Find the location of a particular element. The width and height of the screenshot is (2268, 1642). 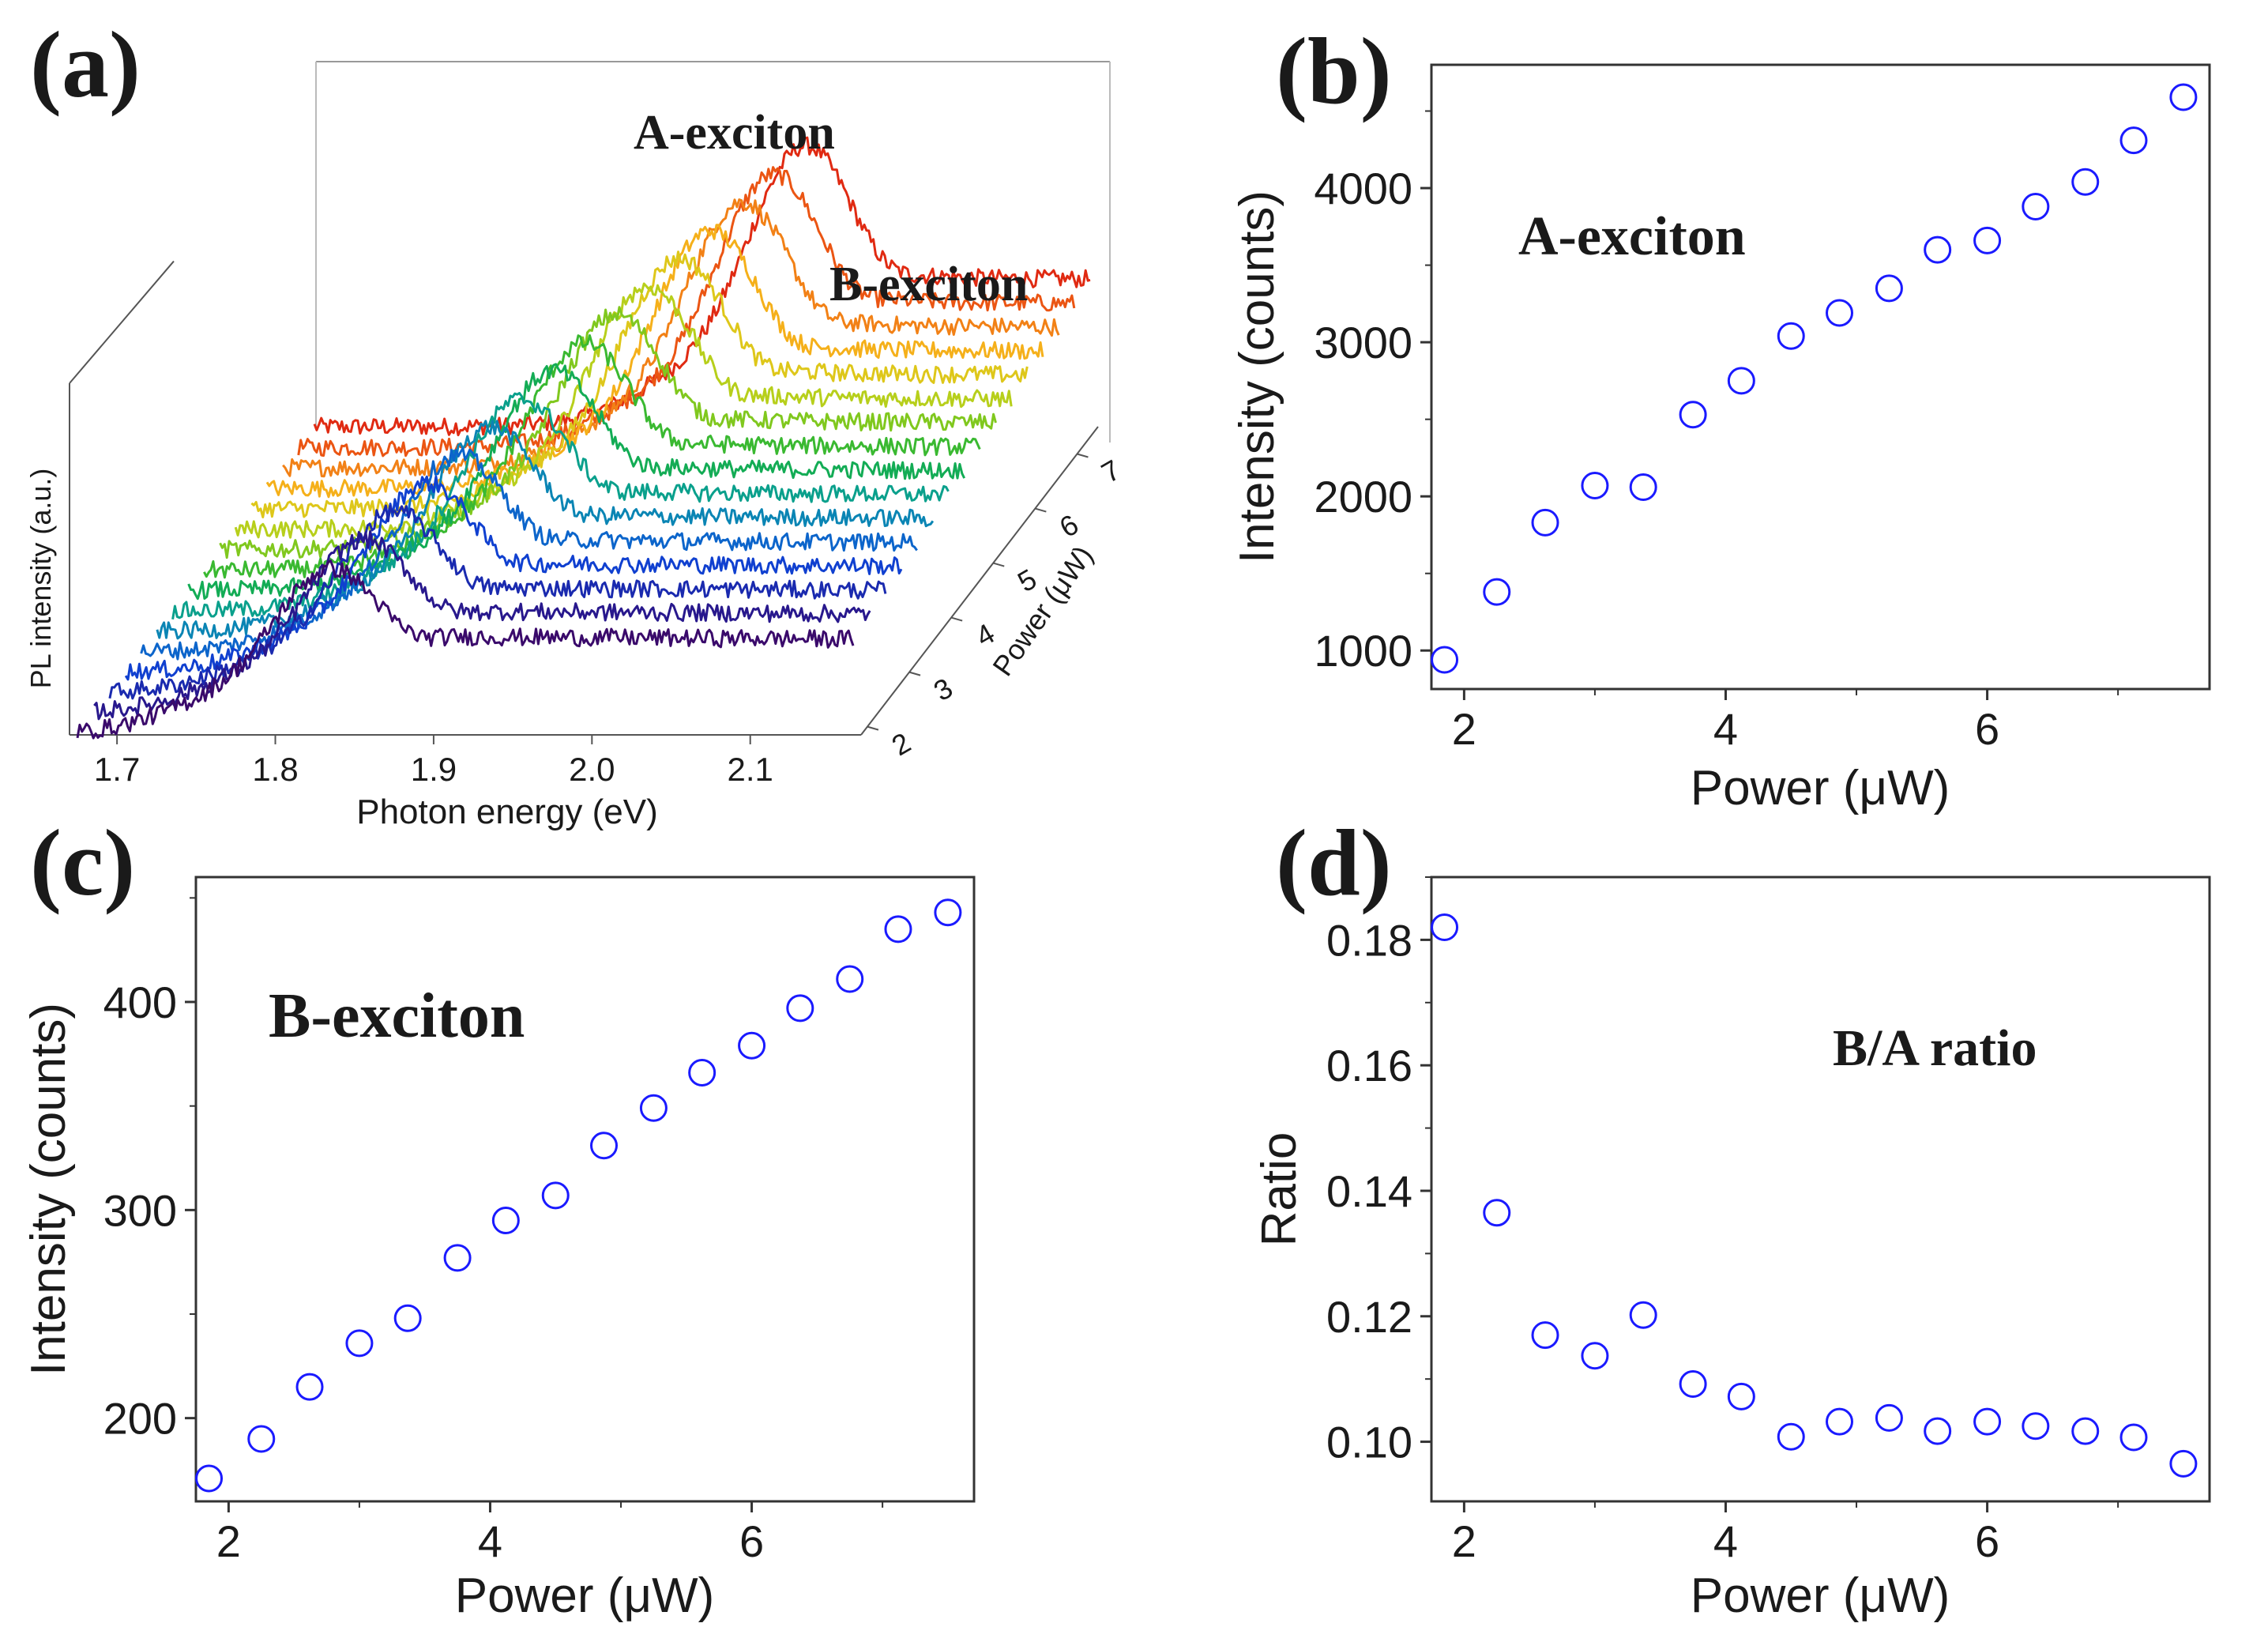

panel-d-x-axis-title: Power (μW) is located at coordinates (1820, 1596).